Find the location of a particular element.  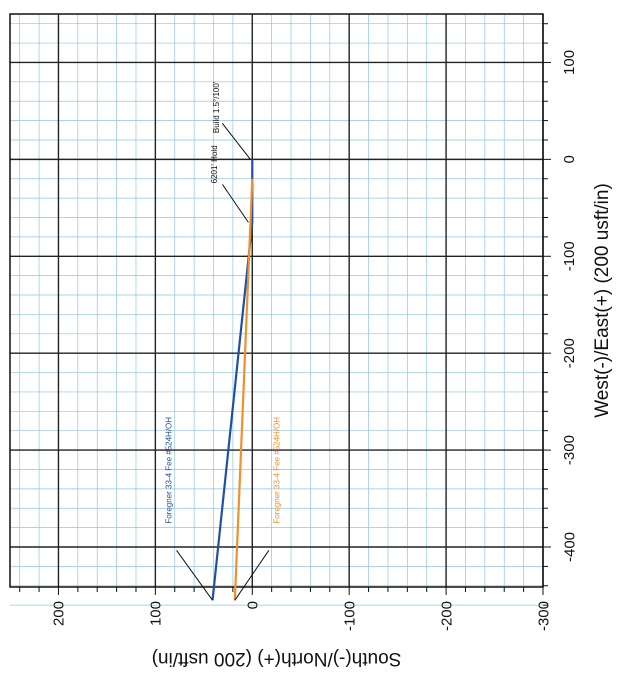

y-axis-label: West(-)/East(+) (200 usft/in) is located at coordinates (602, 300).